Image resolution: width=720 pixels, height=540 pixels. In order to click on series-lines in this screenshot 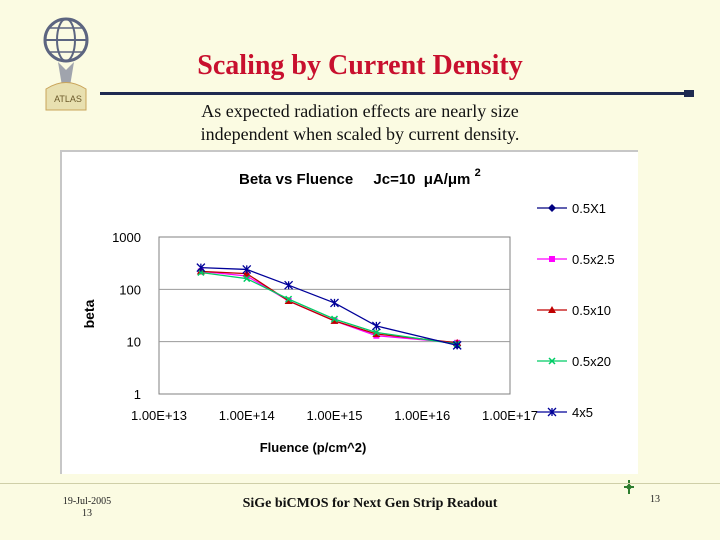, I will do `click(329, 306)`.